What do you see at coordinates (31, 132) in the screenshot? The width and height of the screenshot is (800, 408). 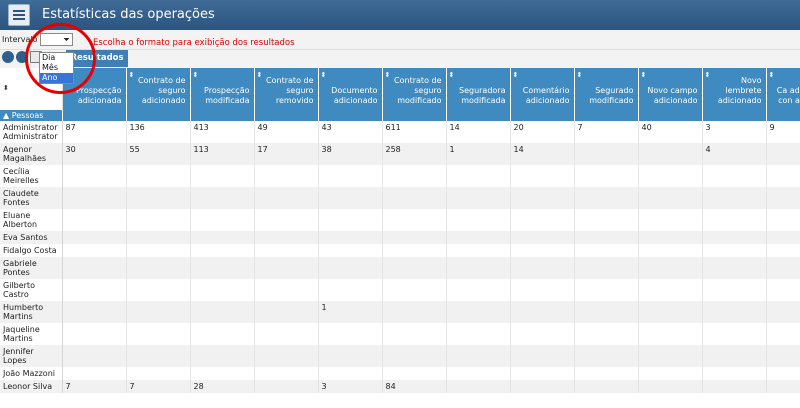 I see `person-name: Administrator Administrator` at bounding box center [31, 132].